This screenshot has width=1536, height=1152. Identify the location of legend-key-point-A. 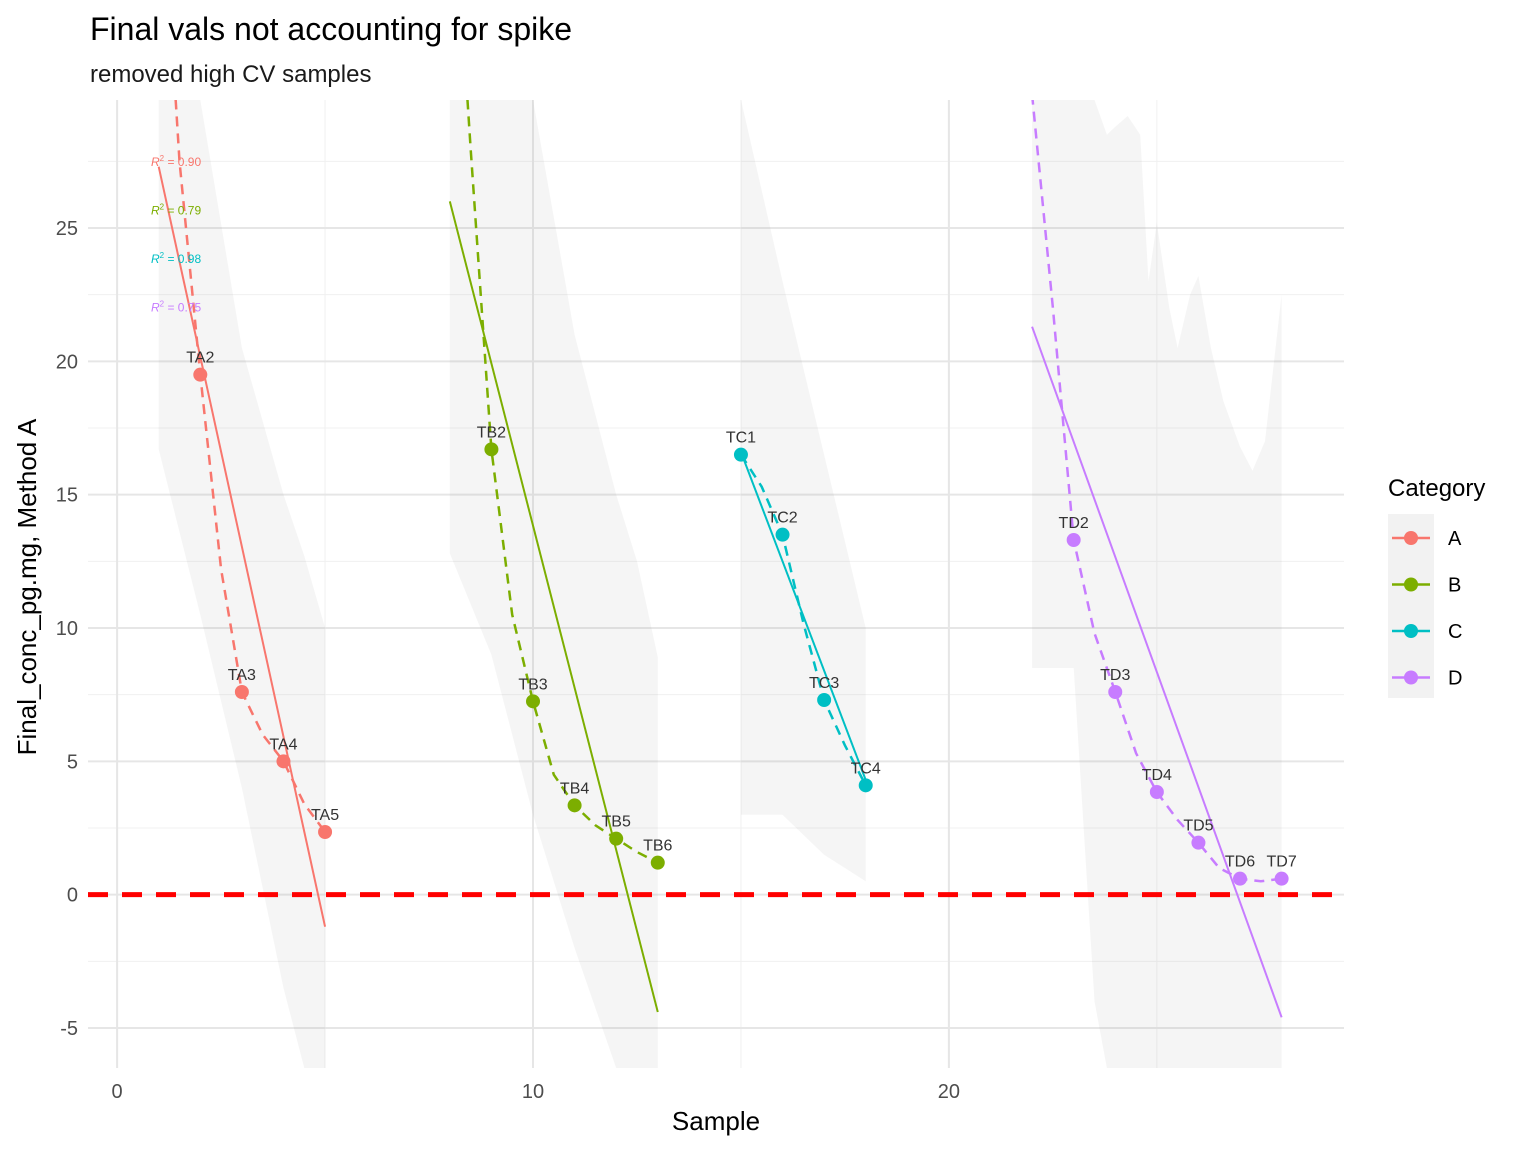
(1411, 538).